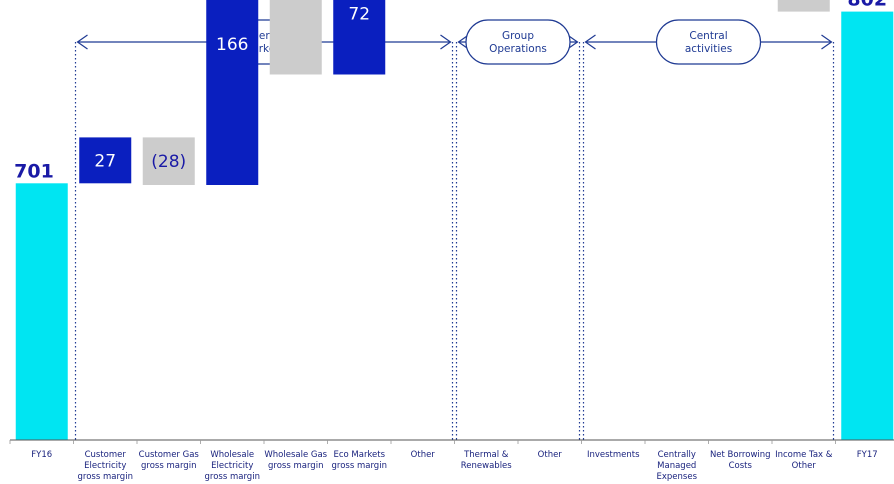 The width and height of the screenshot is (894, 484). What do you see at coordinates (550, 455) in the screenshot?
I see `category-label-8: Other` at bounding box center [550, 455].